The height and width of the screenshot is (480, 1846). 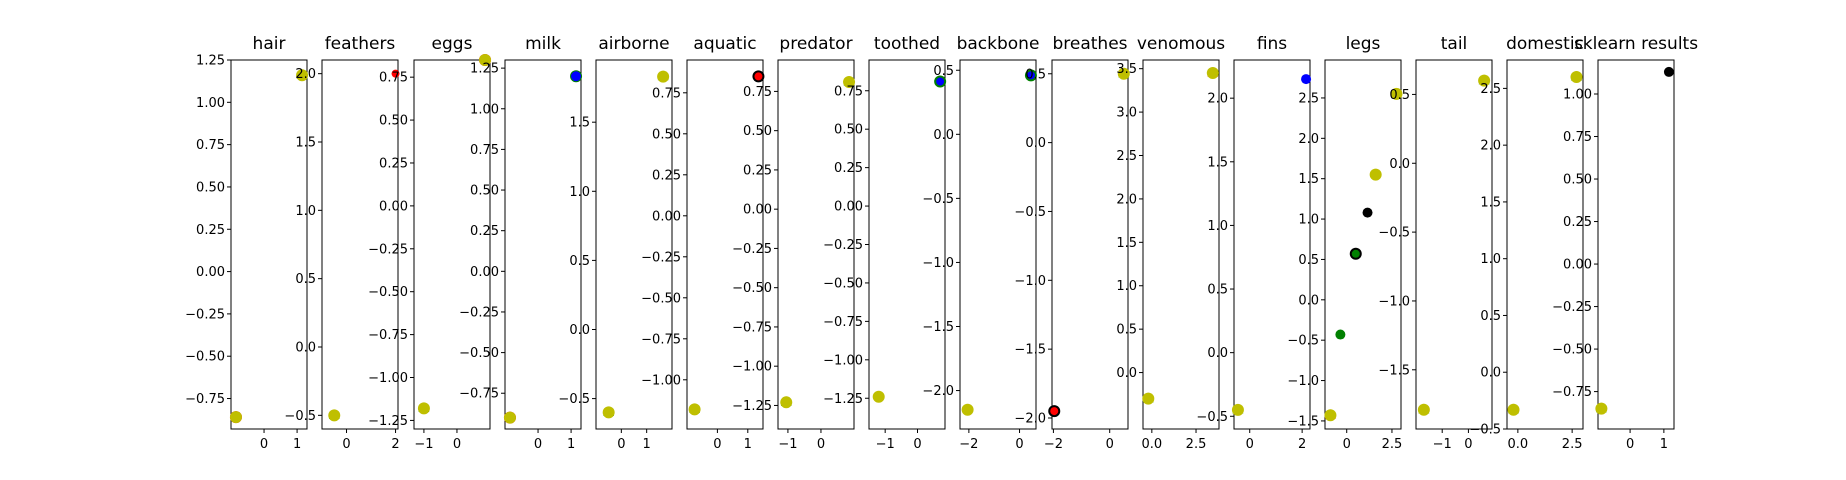 I want to click on subplot-14: domestic −0.5 0.0 0.5 1.0 1.5 2.0 2.5 0.0 2.5, so click(x=1526, y=243).